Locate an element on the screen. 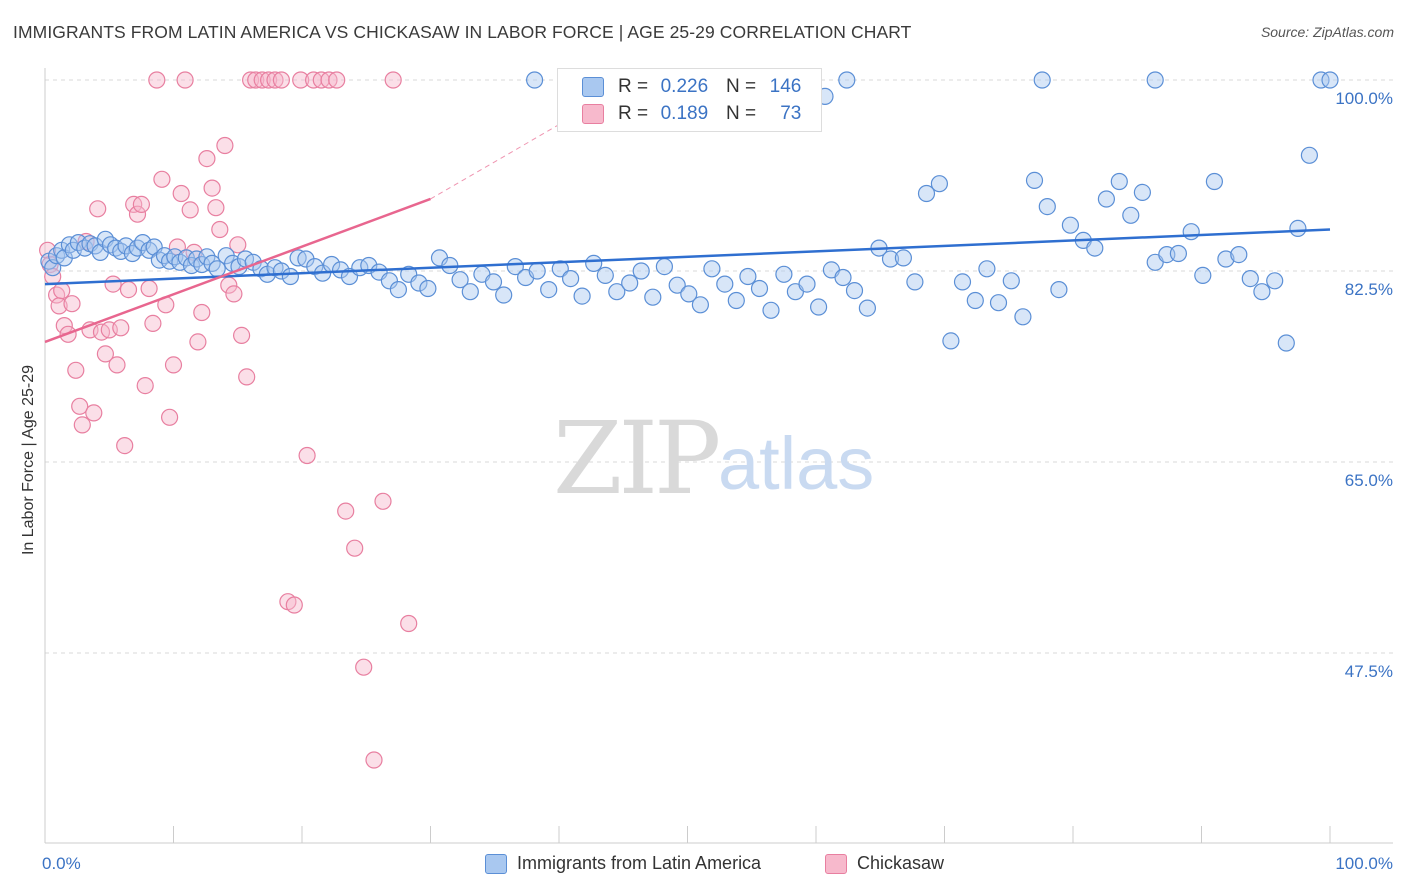  legend-swatch-blue is located at coordinates (593, 87).